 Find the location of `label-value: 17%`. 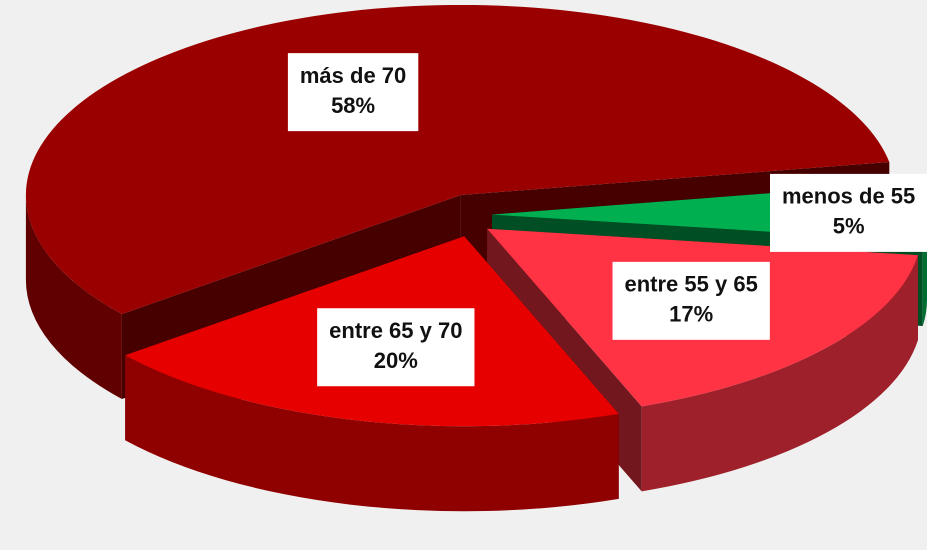

label-value: 17% is located at coordinates (691, 314).